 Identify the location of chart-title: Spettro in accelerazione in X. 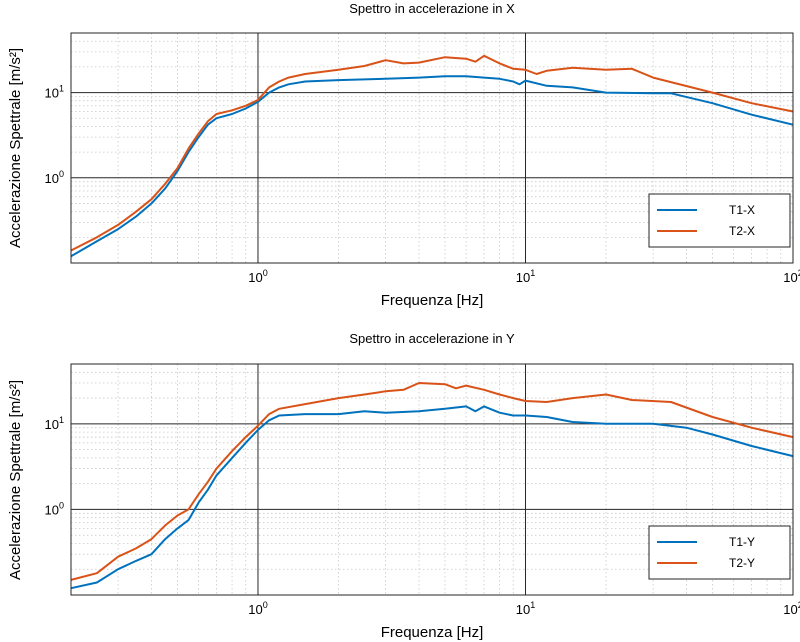
(432, 8).